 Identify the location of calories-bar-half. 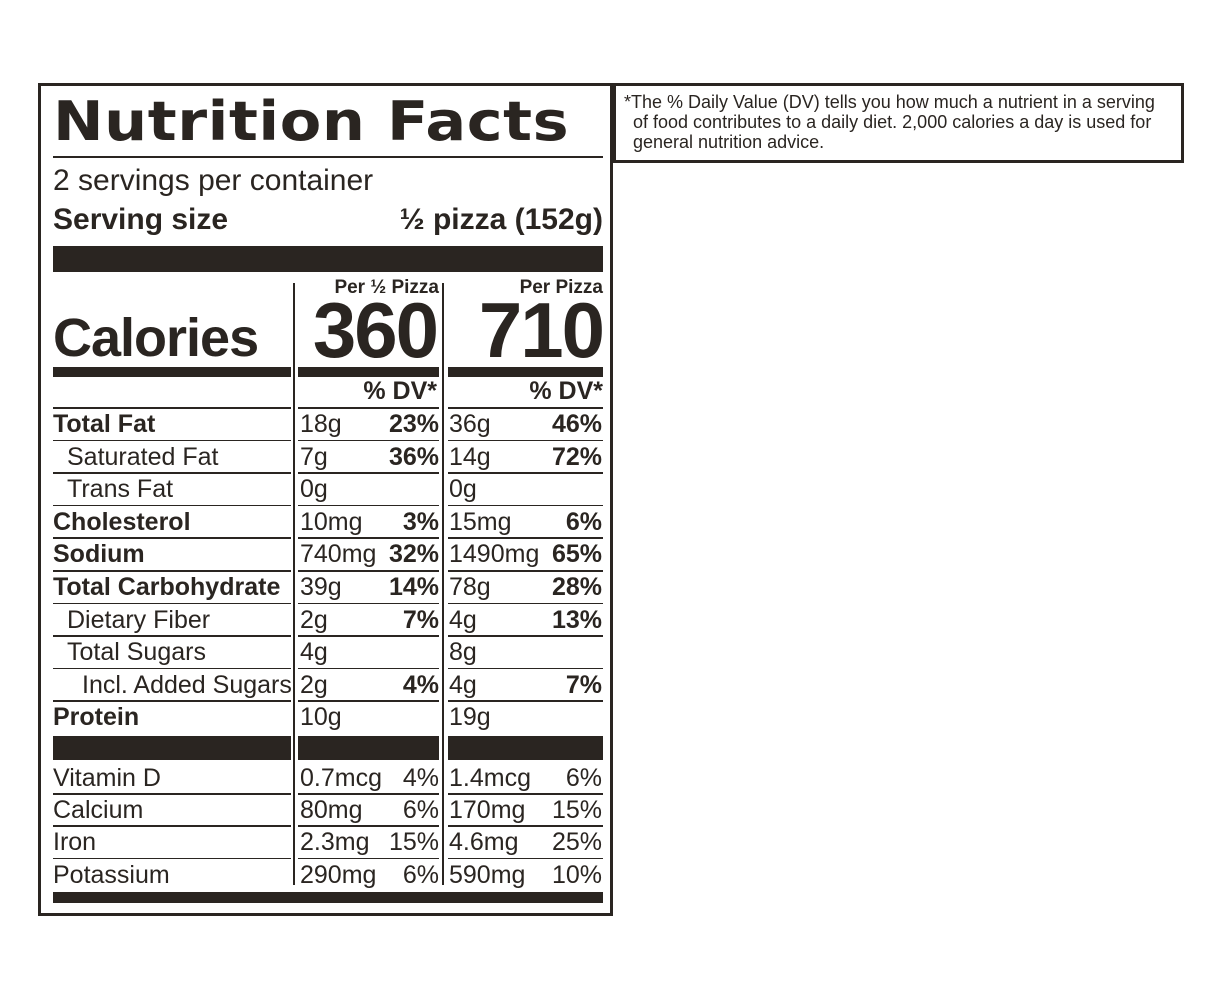
(368, 372).